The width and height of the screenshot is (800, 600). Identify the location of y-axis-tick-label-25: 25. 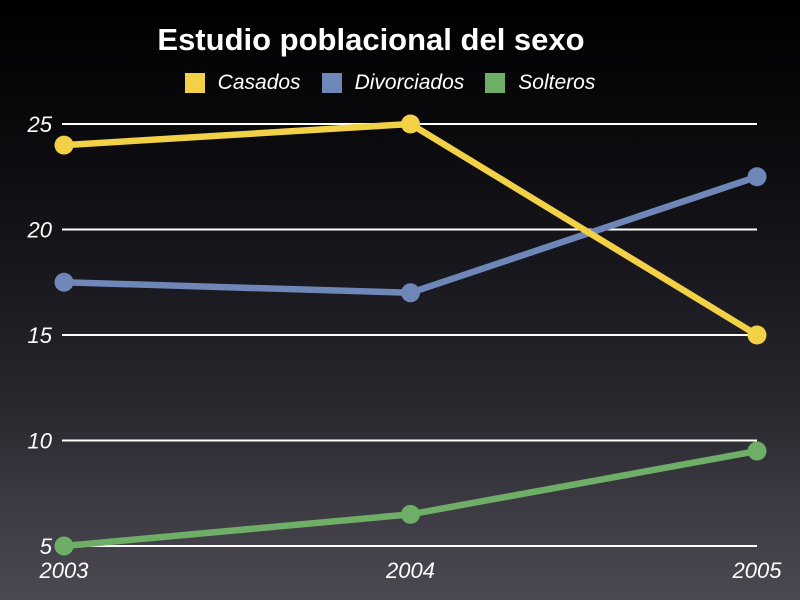
(40, 124).